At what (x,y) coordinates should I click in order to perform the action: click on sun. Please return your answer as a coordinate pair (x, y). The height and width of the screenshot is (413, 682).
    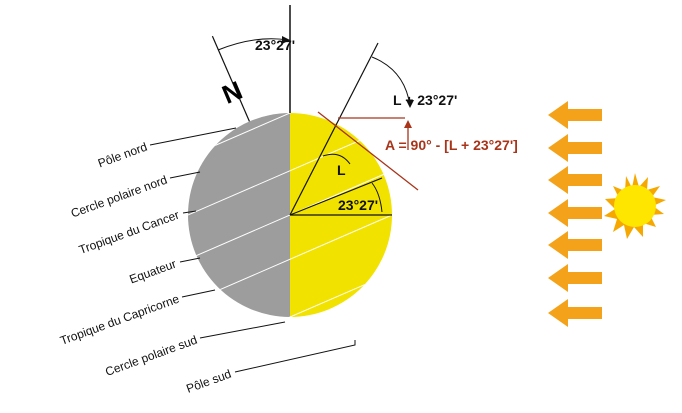
    Looking at the image, I should click on (635, 206).